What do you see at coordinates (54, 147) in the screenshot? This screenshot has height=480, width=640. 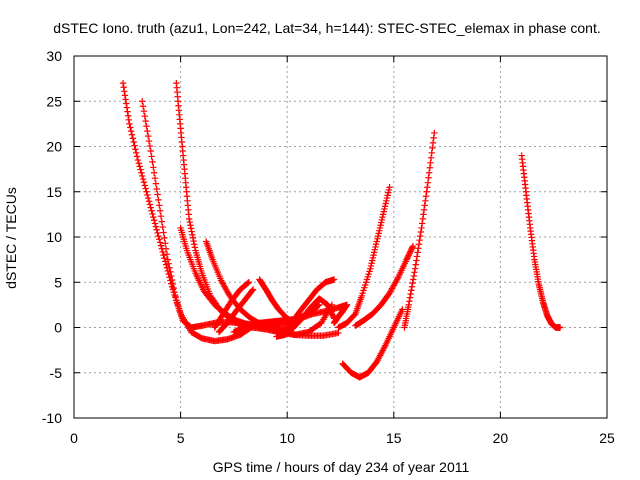 I see `y-tick-label: 20` at bounding box center [54, 147].